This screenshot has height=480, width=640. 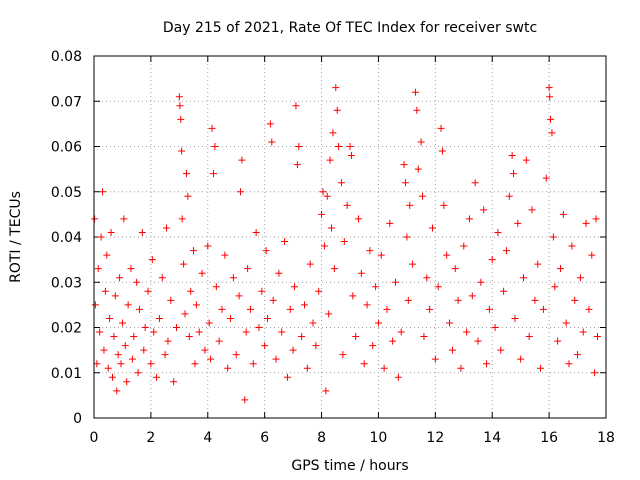 What do you see at coordinates (77, 419) in the screenshot?
I see `y-tick-label: 0` at bounding box center [77, 419].